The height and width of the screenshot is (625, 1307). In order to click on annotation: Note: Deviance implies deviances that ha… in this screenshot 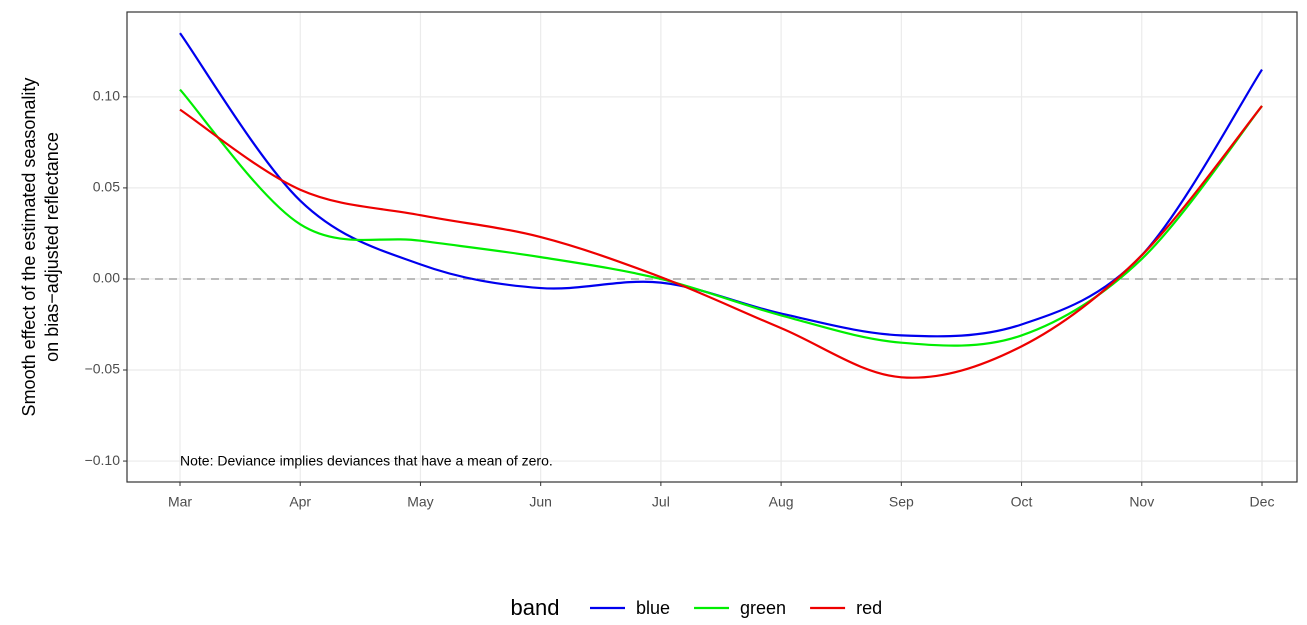, I will do `click(366, 461)`.